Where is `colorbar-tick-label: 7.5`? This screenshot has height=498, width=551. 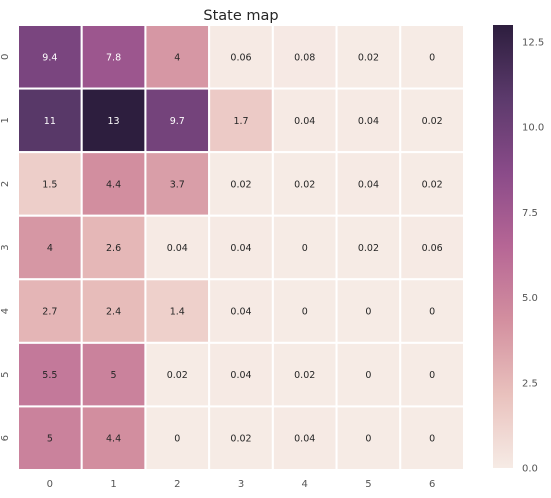
colorbar-tick-label: 7.5 is located at coordinates (530, 213).